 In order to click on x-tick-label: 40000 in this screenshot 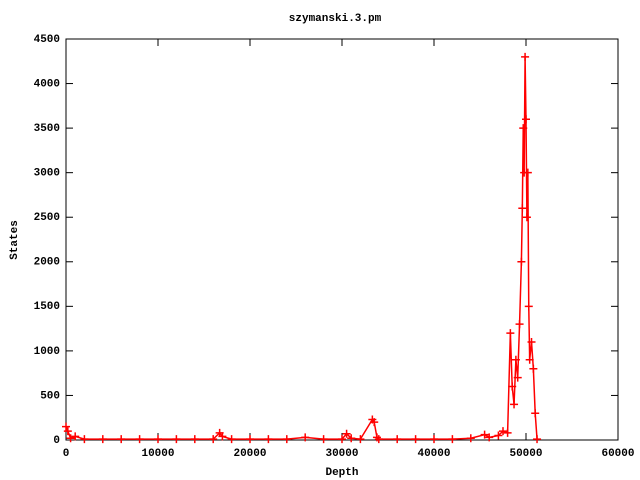, I will do `click(433, 454)`.